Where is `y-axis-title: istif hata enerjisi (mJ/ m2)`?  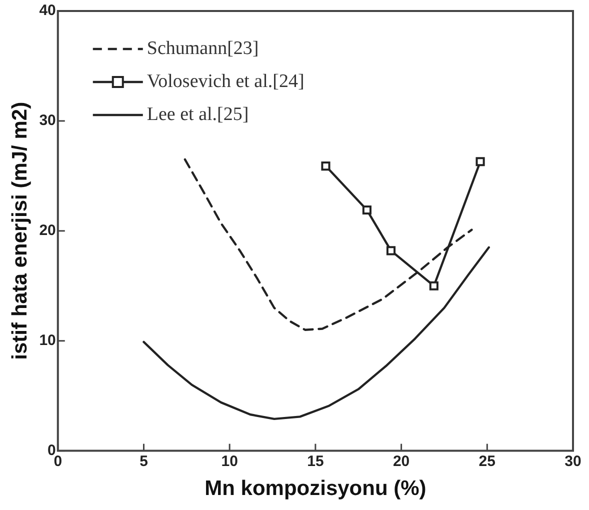
y-axis-title: istif hata enerjisi (mJ/ m2) is located at coordinates (20, 231).